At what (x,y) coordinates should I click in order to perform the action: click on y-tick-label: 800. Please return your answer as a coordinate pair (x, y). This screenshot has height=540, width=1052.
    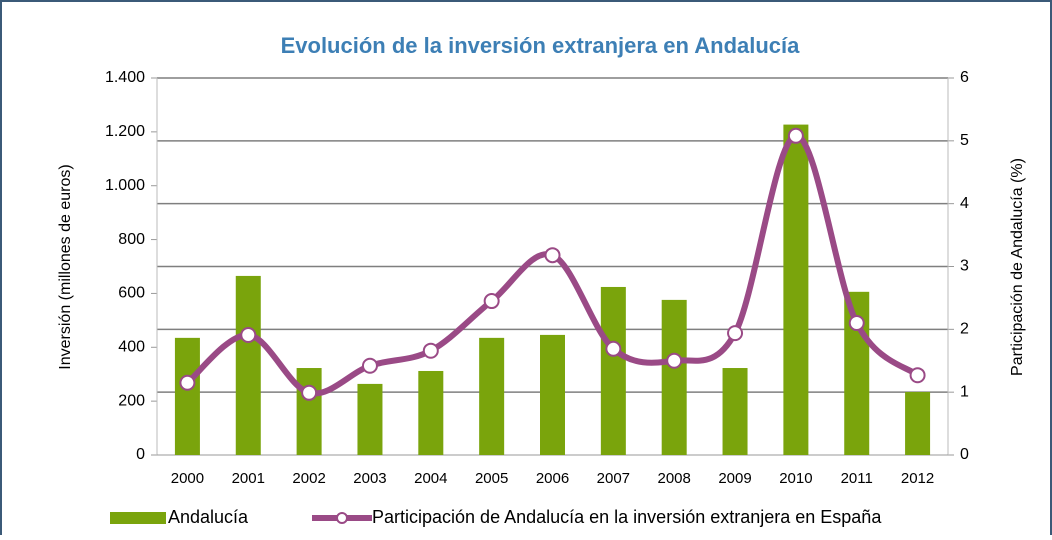
    Looking at the image, I should click on (131, 239).